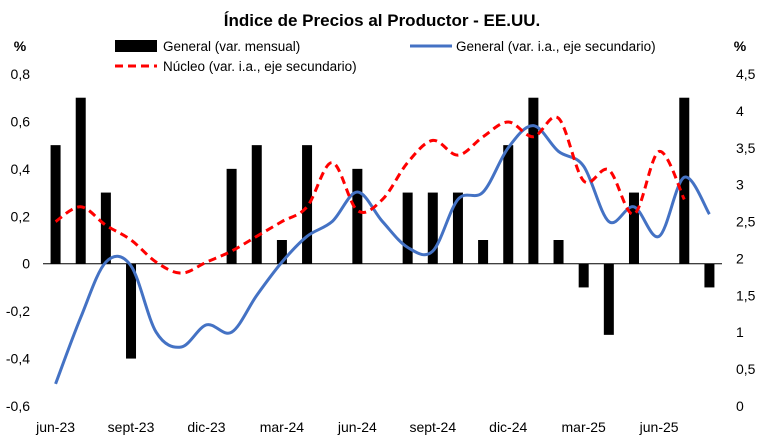 Image resolution: width=765 pixels, height=446 pixels. I want to click on right-tick-label: 2,5, so click(746, 222).